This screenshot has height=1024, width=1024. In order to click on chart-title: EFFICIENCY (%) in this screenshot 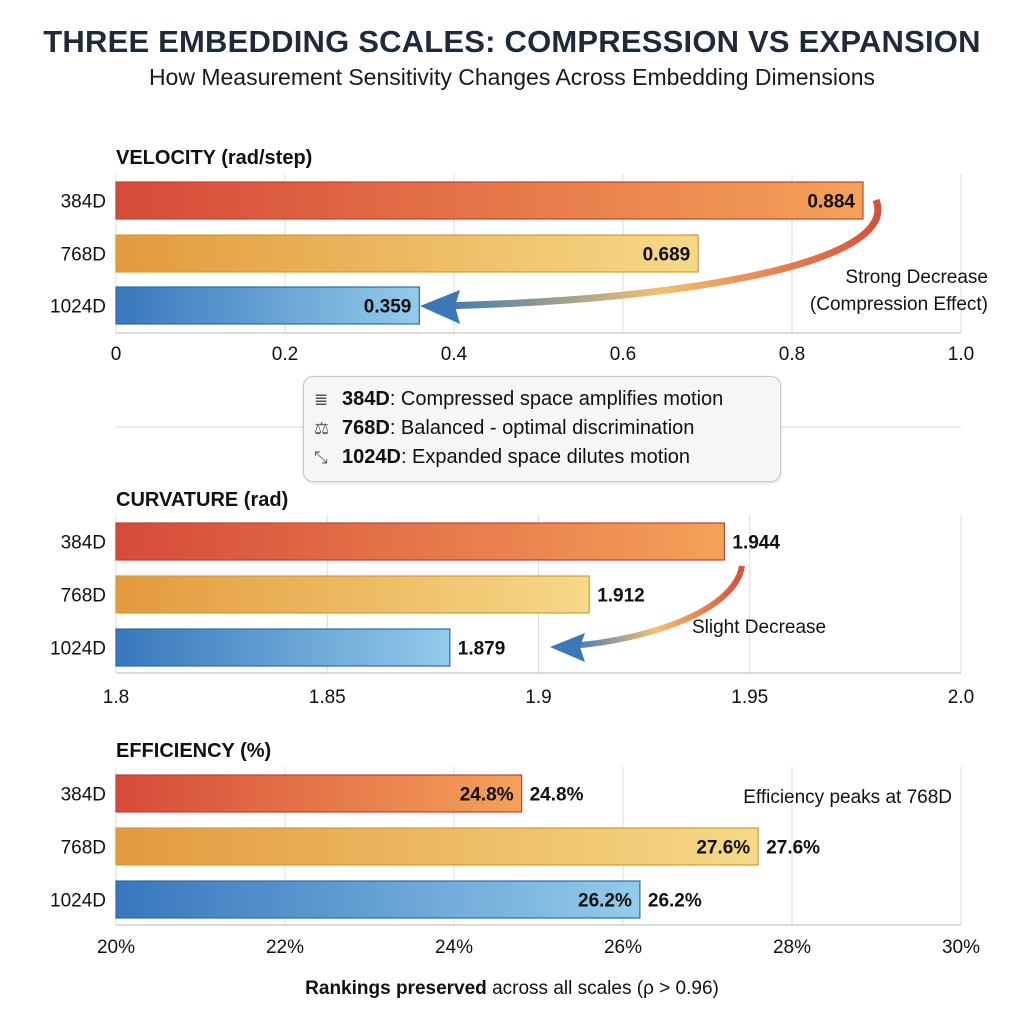, I will do `click(193, 751)`.